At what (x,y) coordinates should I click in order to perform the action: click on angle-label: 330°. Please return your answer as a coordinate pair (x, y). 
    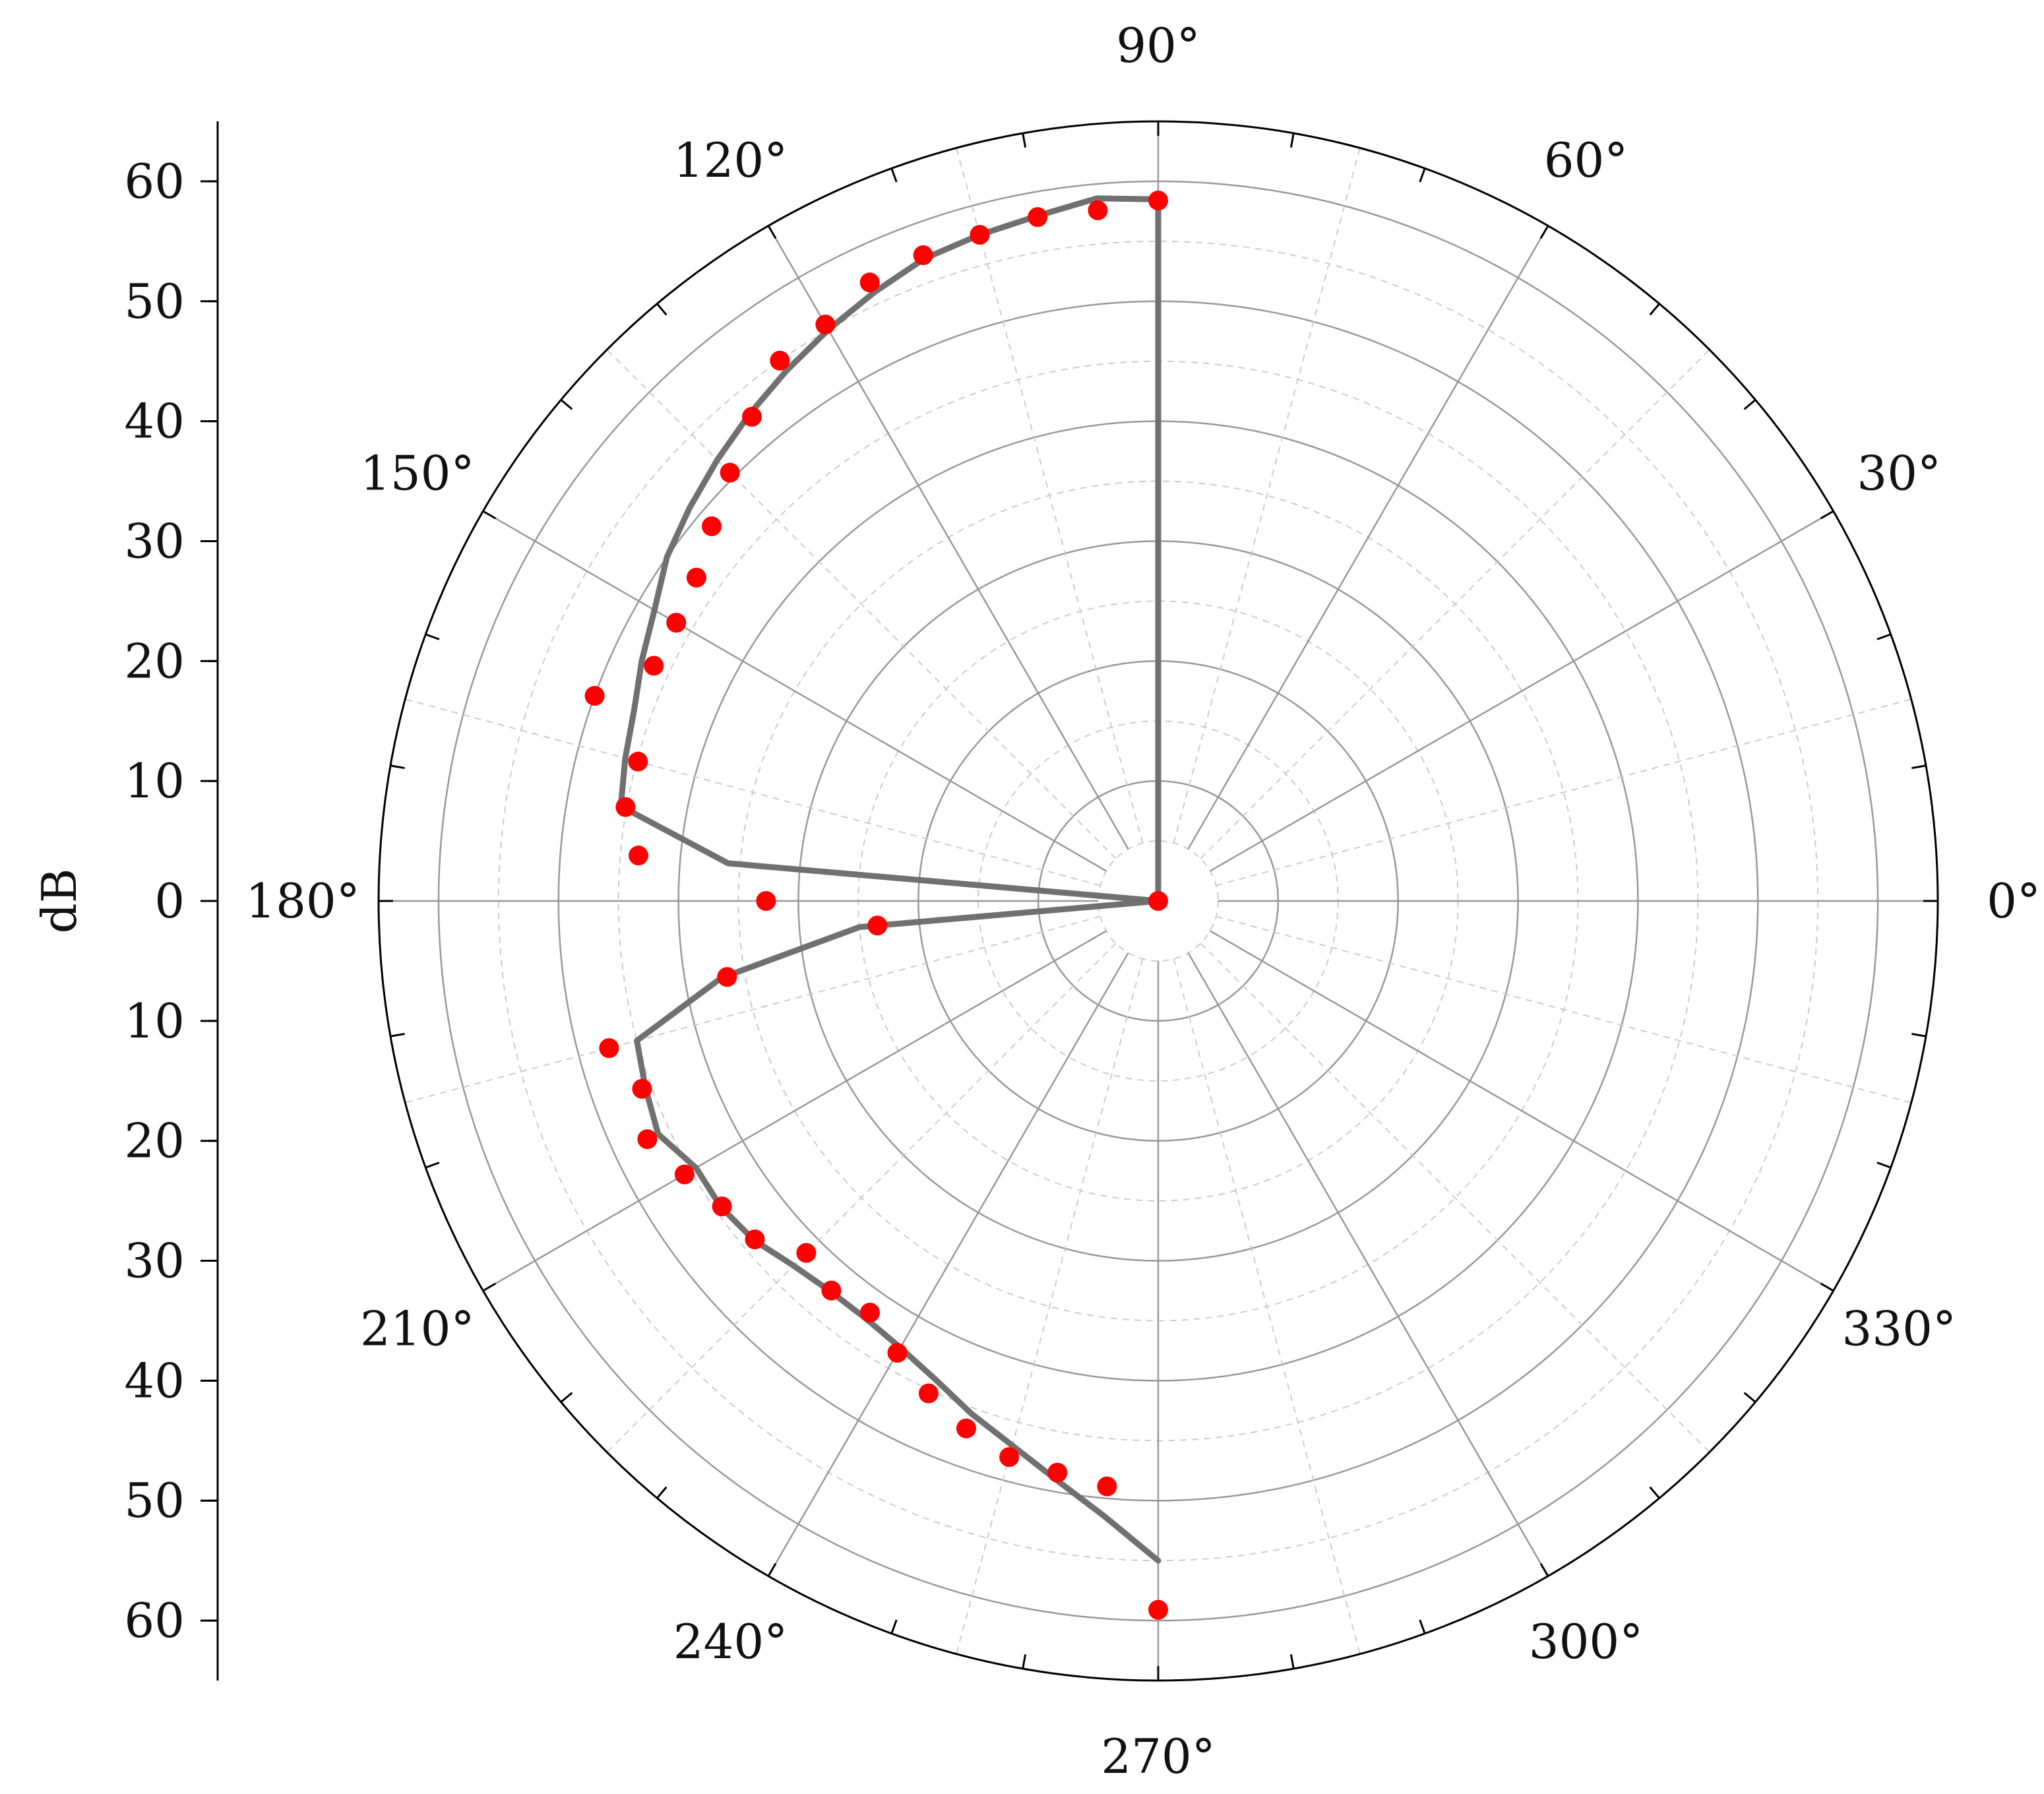
    Looking at the image, I should click on (1899, 1329).